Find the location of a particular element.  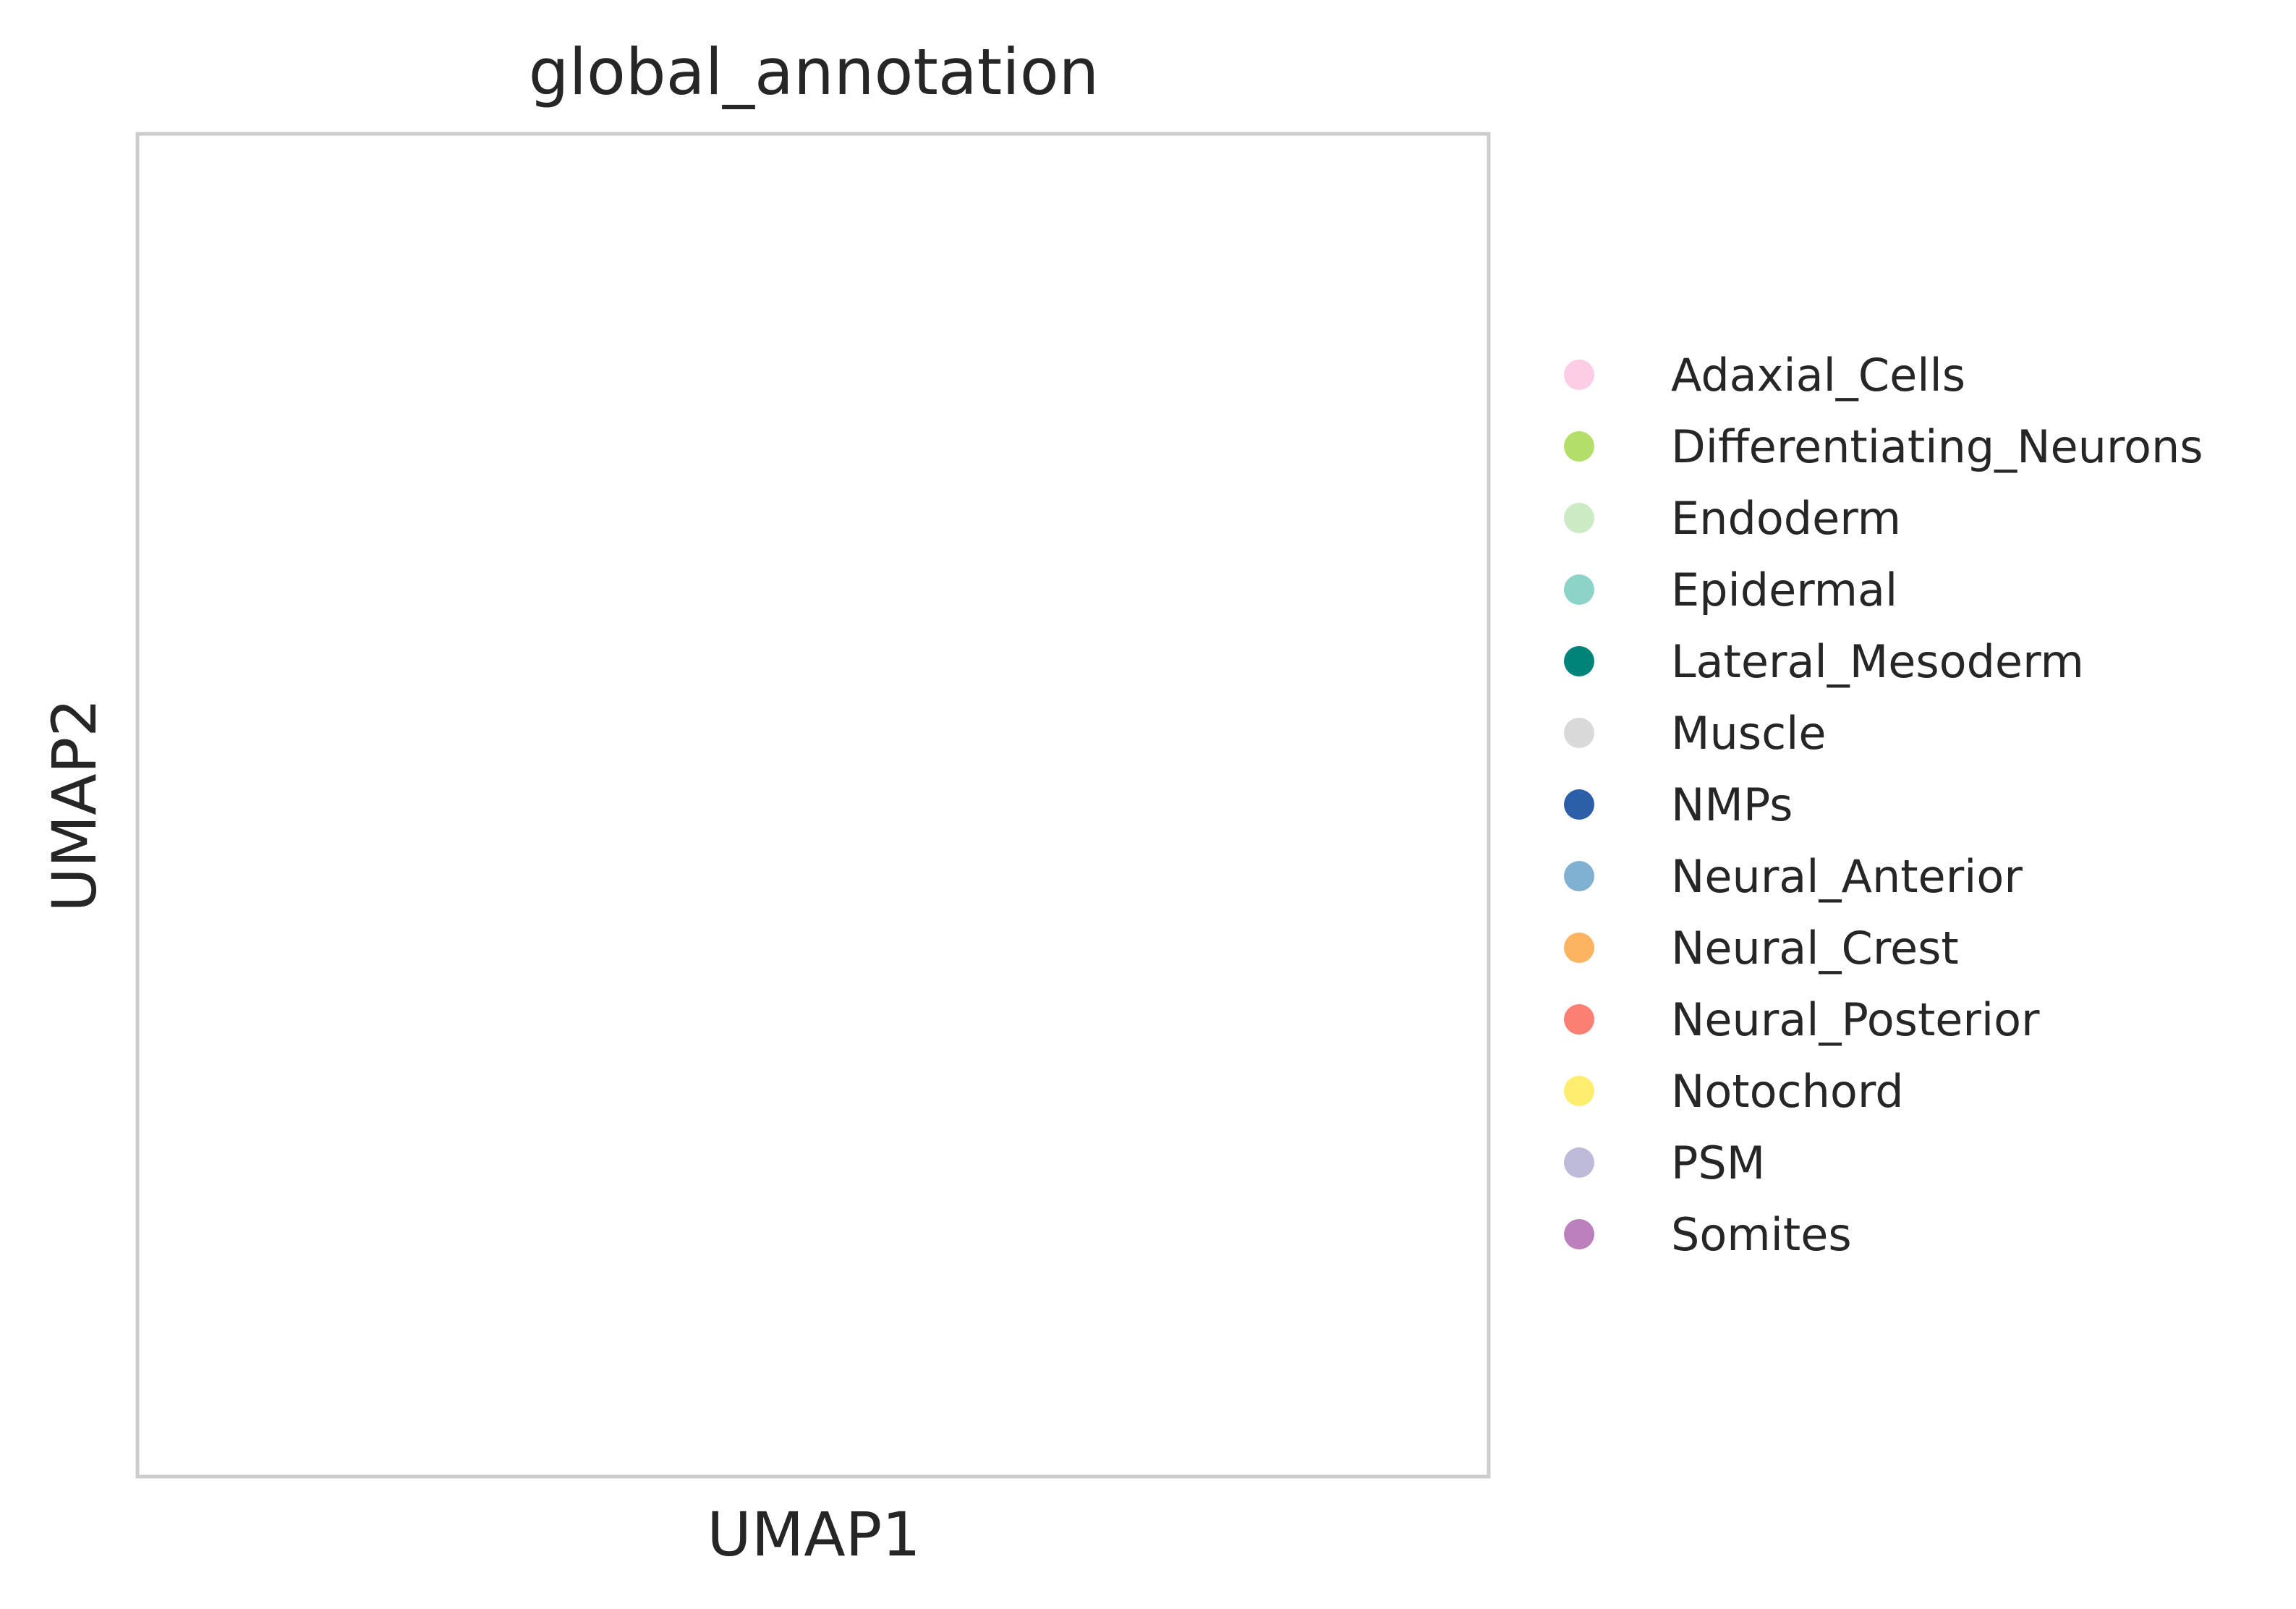

legend-marker-neural-posterior is located at coordinates (1579, 1020).